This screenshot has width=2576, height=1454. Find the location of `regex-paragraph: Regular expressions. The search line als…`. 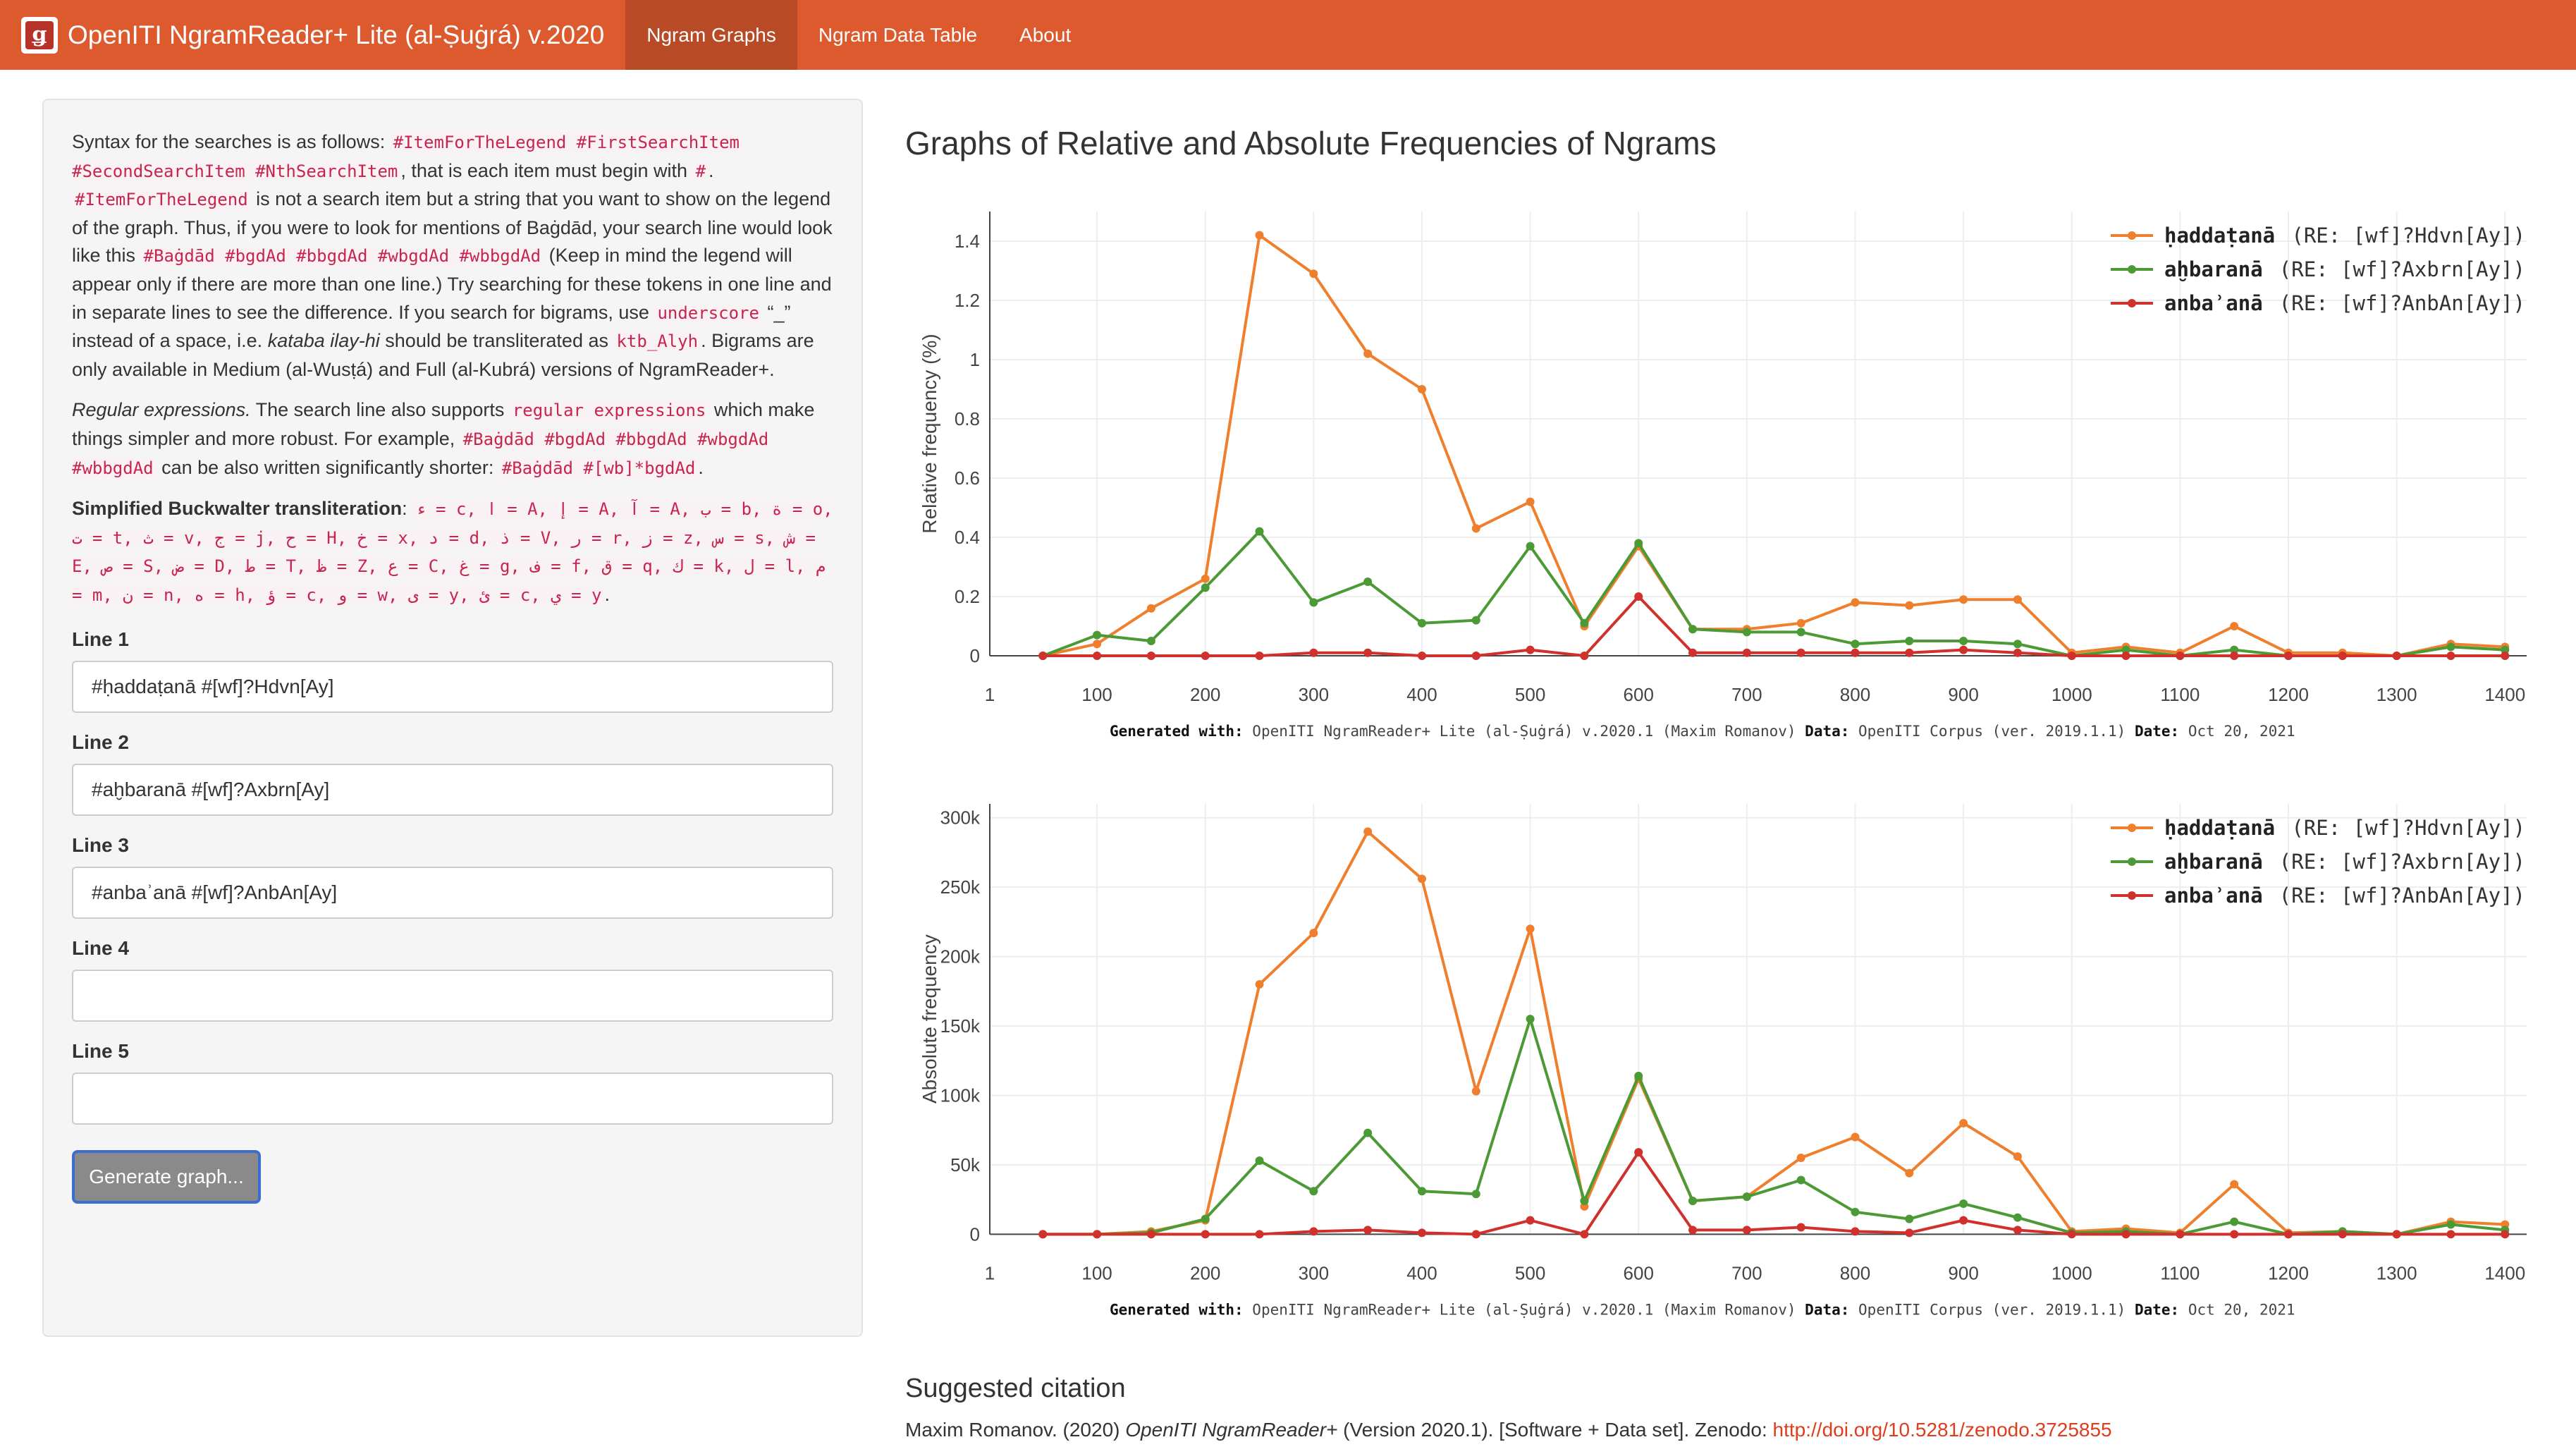

regex-paragraph: Regular expressions. The search line als… is located at coordinates (443, 439).